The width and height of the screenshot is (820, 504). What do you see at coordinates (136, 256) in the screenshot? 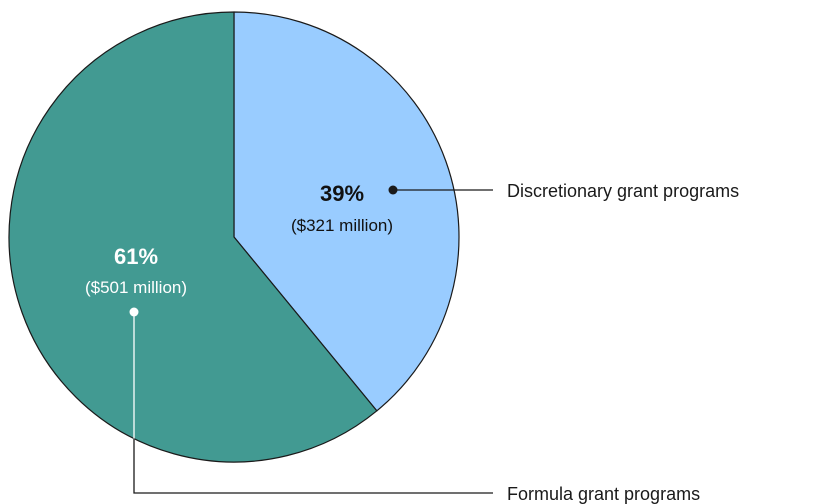
I see `slice-percent-label-formula: 61%` at bounding box center [136, 256].